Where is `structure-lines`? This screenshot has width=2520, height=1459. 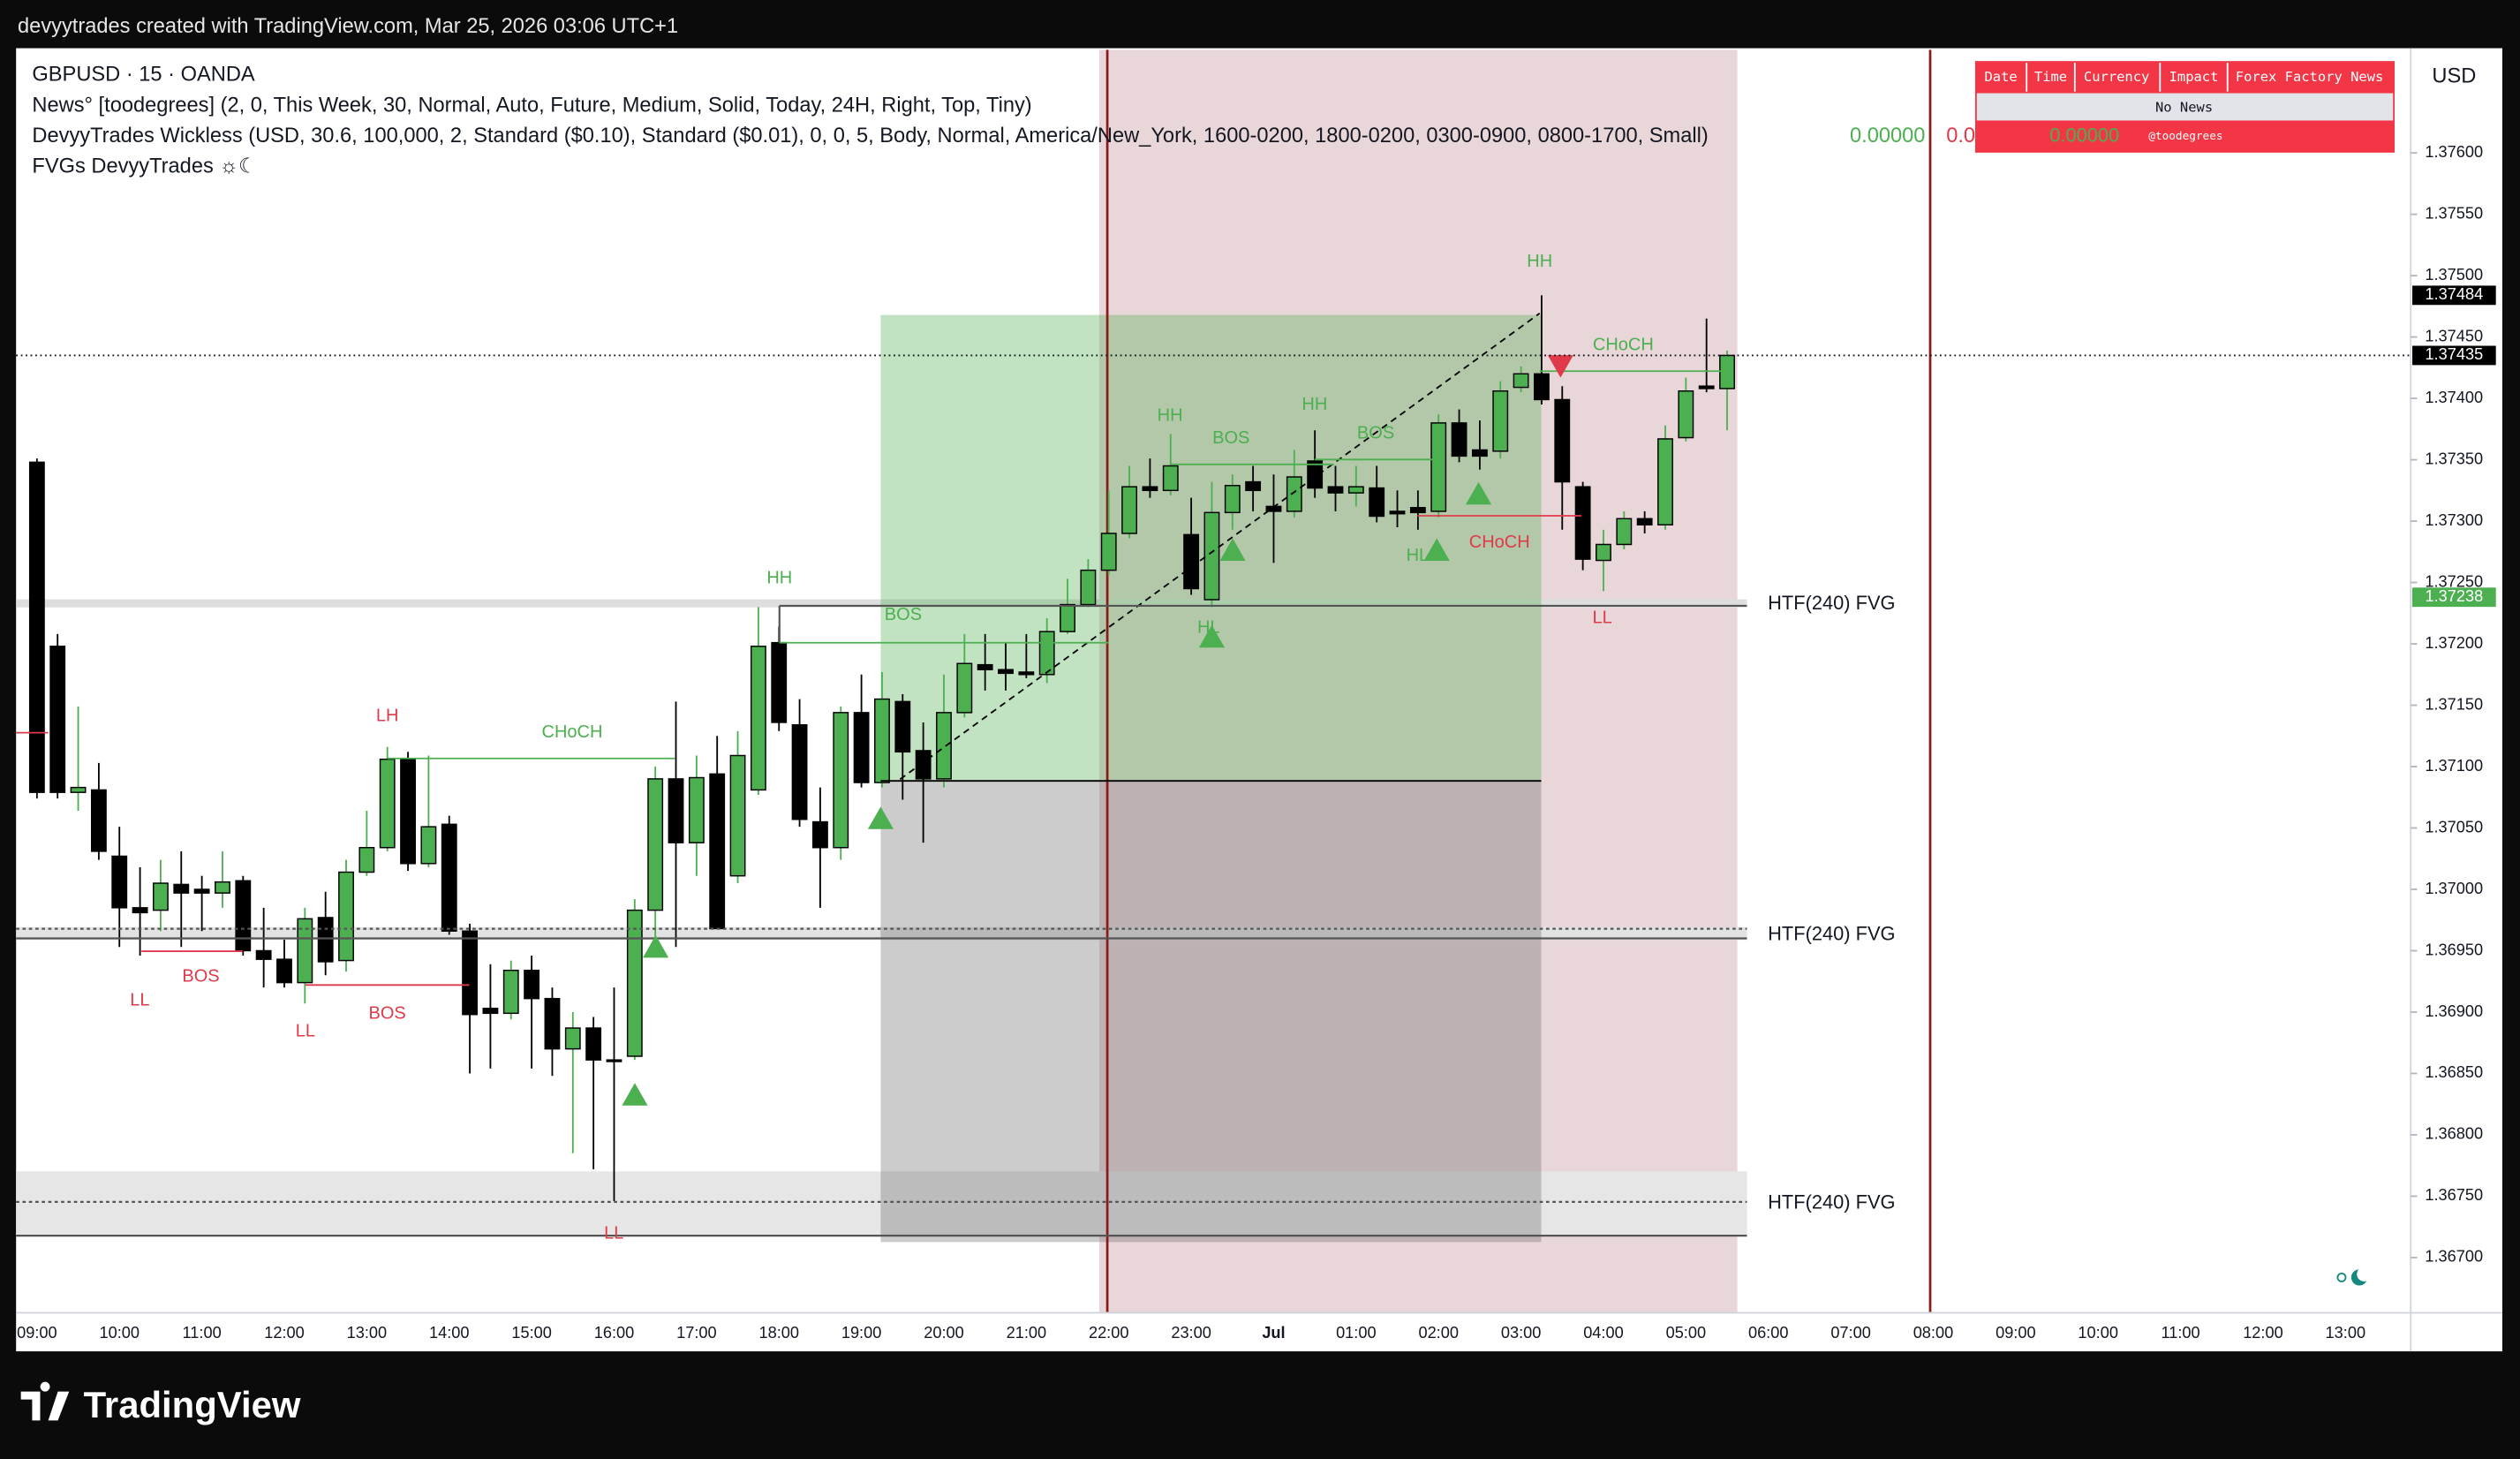
structure-lines is located at coordinates (1056, 565).